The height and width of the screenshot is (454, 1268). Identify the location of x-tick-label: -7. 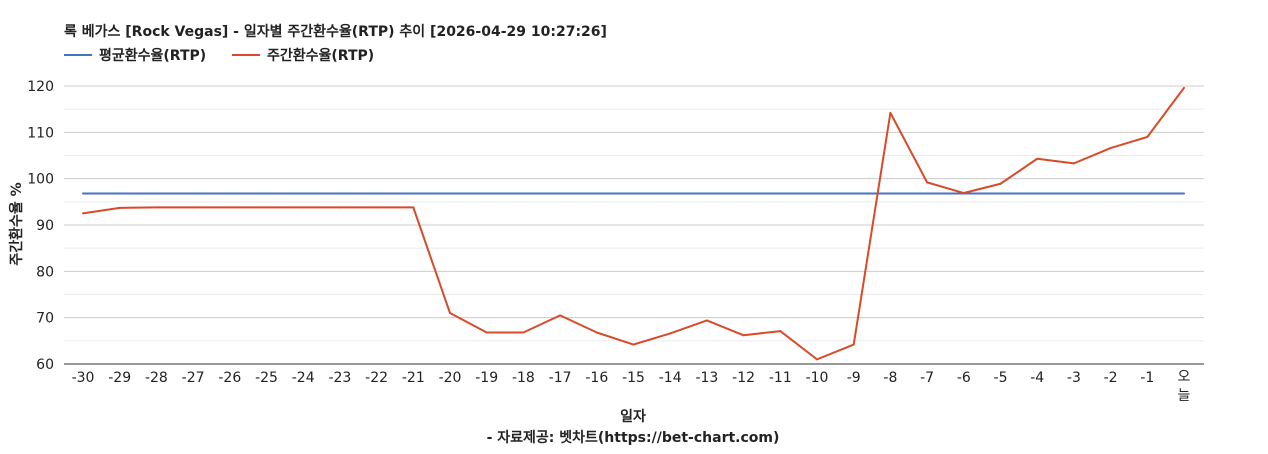
(927, 378).